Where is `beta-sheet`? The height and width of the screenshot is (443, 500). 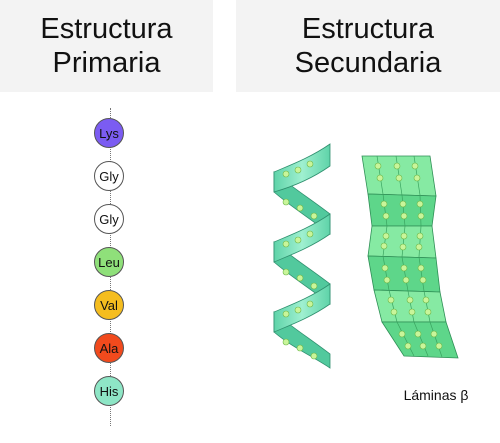
beta-sheet is located at coordinates (410, 257).